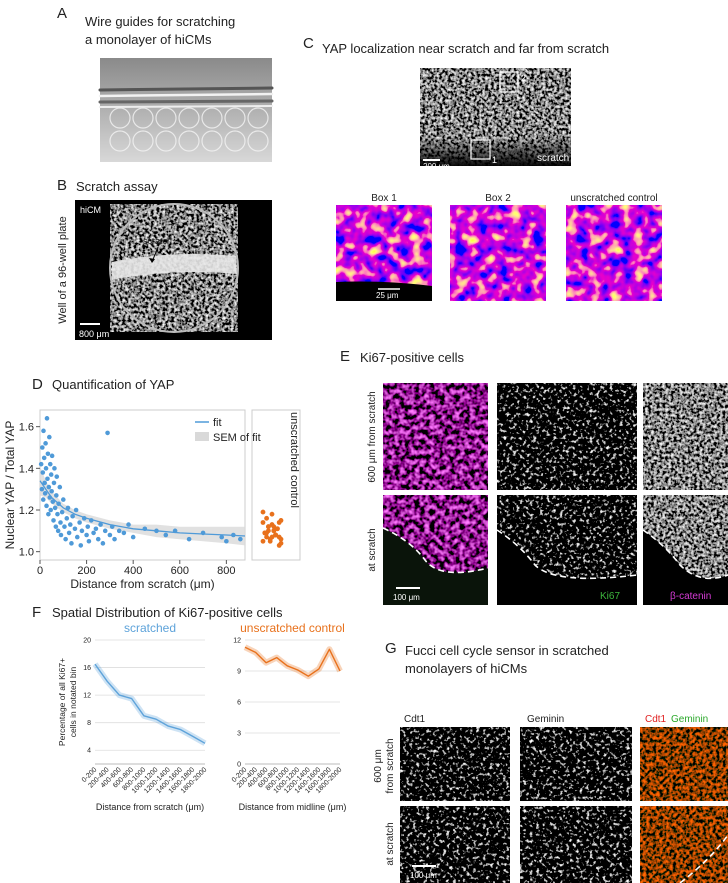 Image resolution: width=728 pixels, height=883 pixels. Describe the element at coordinates (436, 166) in the screenshot. I see `scale-label: 200 μm` at that location.